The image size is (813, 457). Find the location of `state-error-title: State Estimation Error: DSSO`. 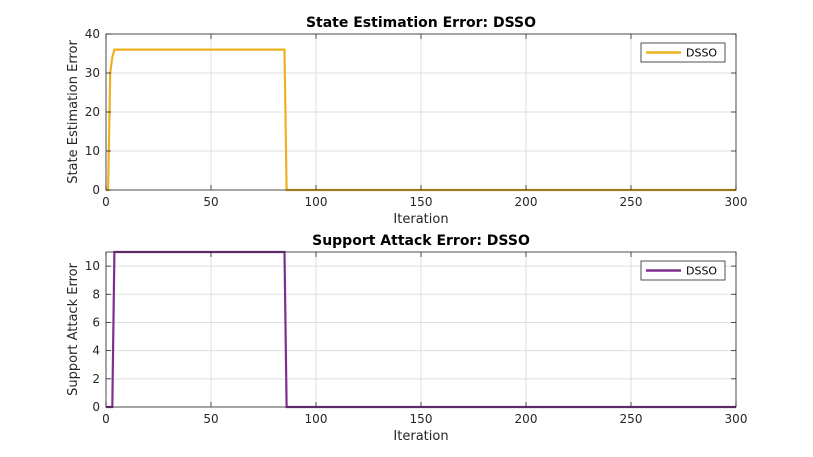

state-error-title: State Estimation Error: DSSO is located at coordinates (421, 23).